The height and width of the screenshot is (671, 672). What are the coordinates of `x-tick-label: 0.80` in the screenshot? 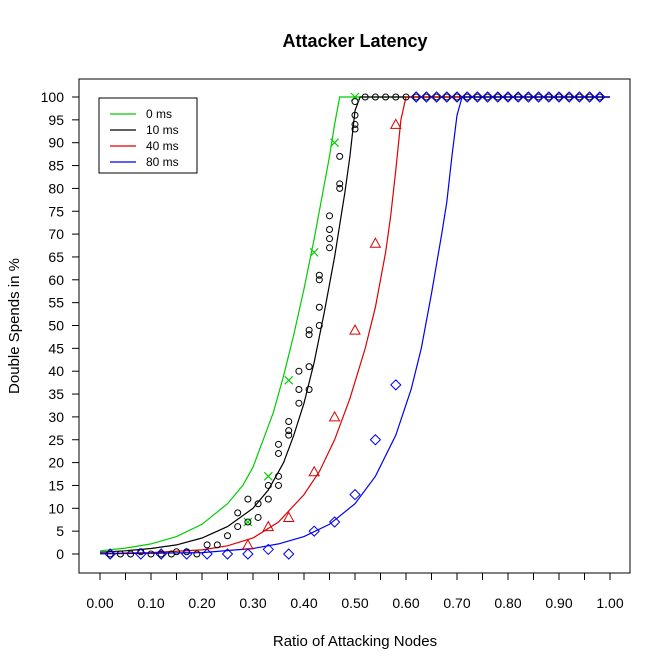 It's located at (507, 603).